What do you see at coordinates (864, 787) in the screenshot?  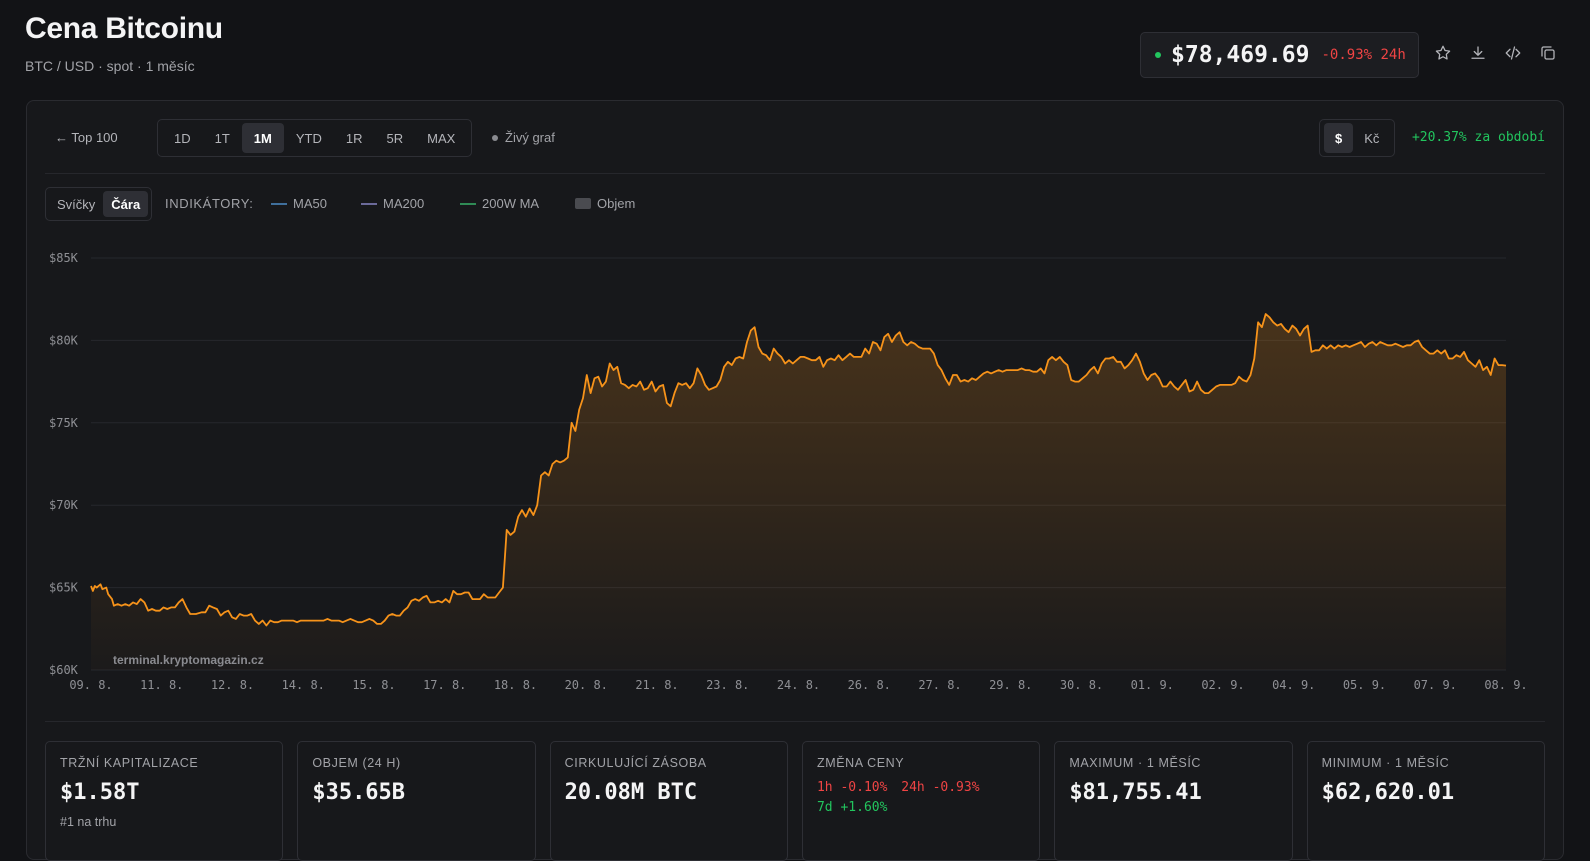 I see `change-1h-value: -0.10%` at bounding box center [864, 787].